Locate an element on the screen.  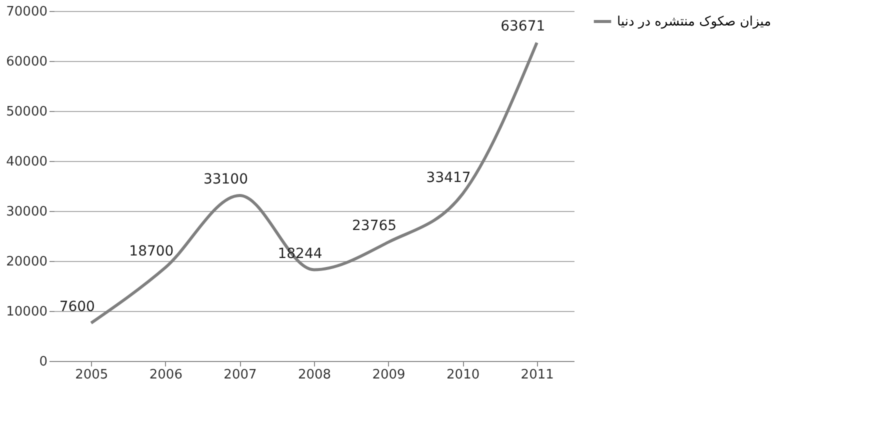
y-tick-label: 70000 is located at coordinates (27, 12).